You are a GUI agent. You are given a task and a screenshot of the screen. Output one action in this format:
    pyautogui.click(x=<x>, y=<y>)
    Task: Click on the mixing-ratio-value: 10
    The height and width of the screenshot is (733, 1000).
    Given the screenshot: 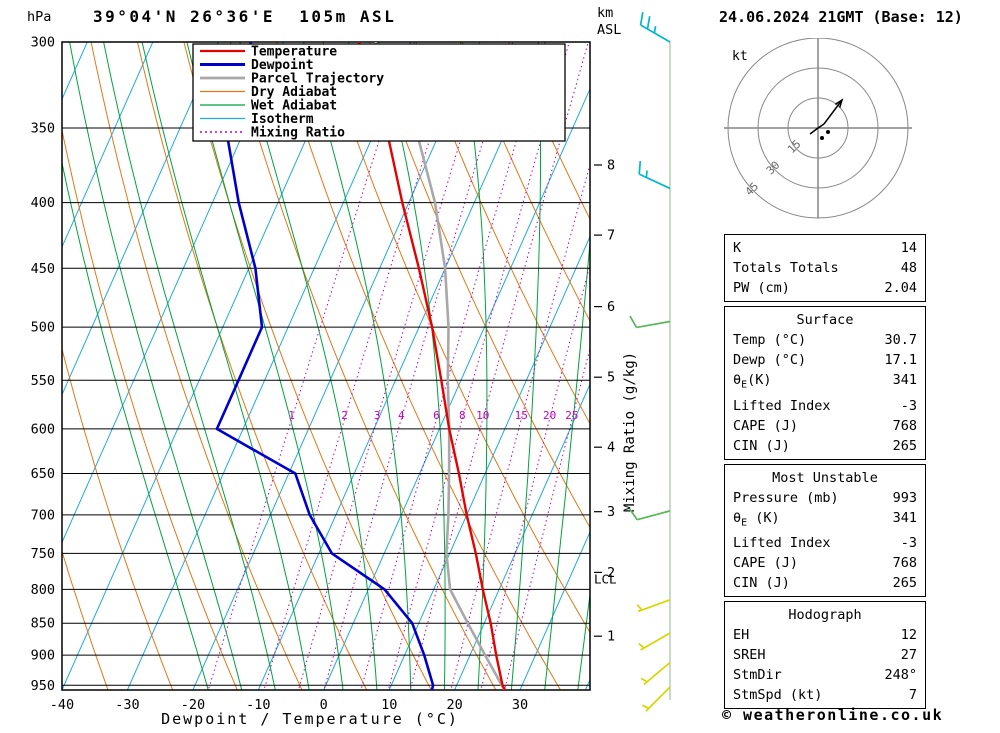 What is the action you would take?
    pyautogui.click(x=482, y=415)
    